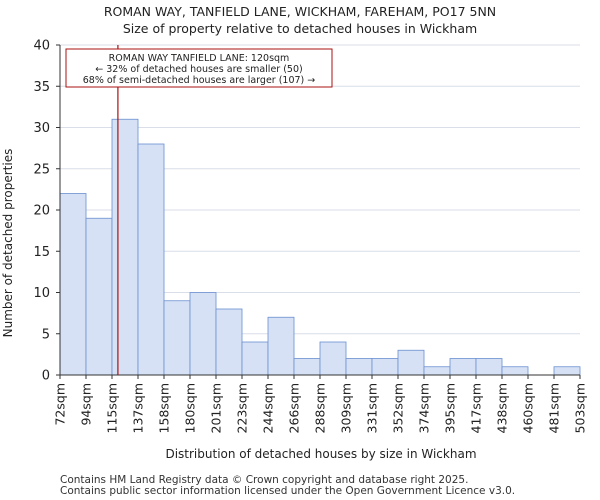 This screenshot has width=600, height=500. I want to click on y-tick-label: 20, so click(41, 211).